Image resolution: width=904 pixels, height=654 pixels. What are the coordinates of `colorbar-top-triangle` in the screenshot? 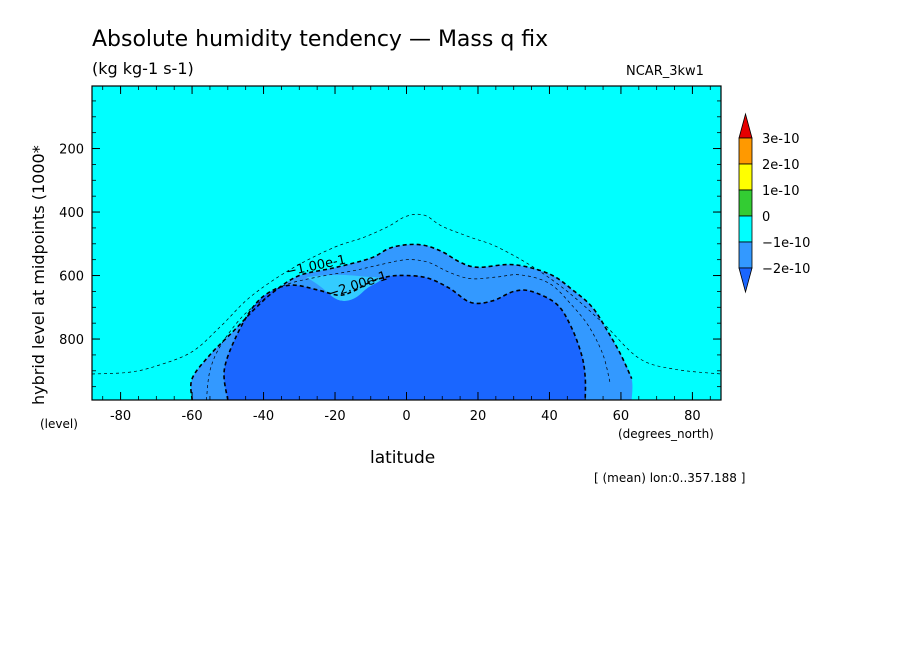 It's located at (745, 125).